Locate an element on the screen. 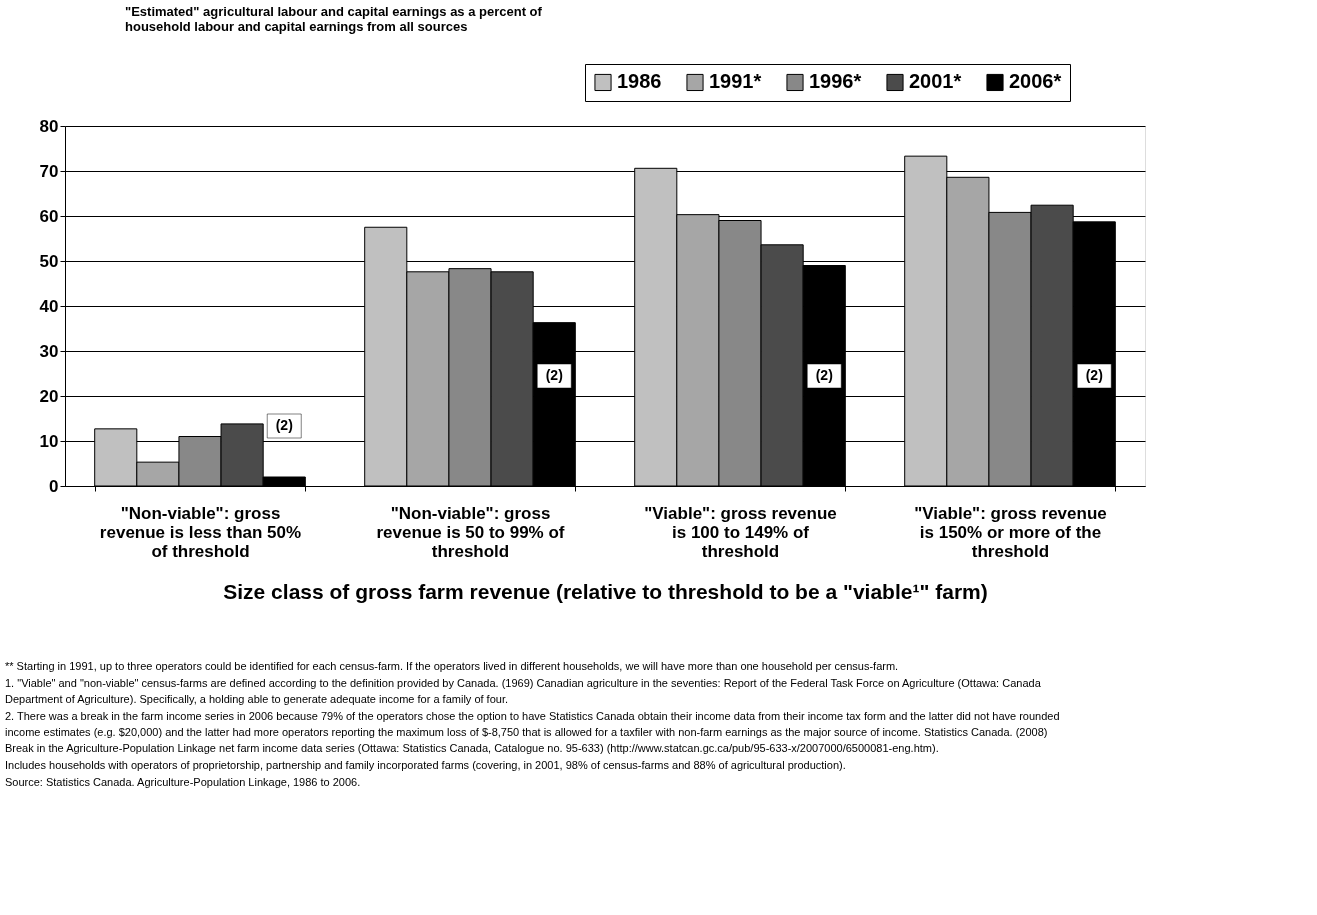 This screenshot has height=915, width=1317. legend-label: 1996* is located at coordinates (835, 81).